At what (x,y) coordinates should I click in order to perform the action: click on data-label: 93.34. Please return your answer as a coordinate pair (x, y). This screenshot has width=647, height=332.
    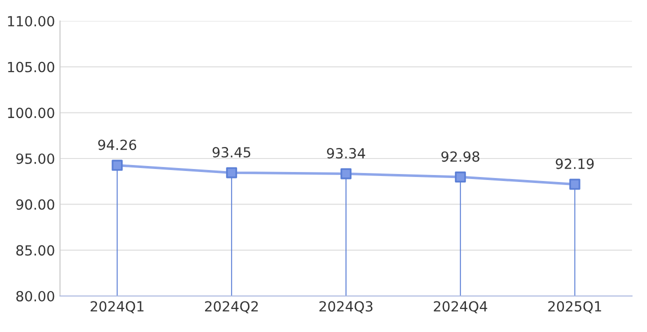
    Looking at the image, I should click on (346, 153).